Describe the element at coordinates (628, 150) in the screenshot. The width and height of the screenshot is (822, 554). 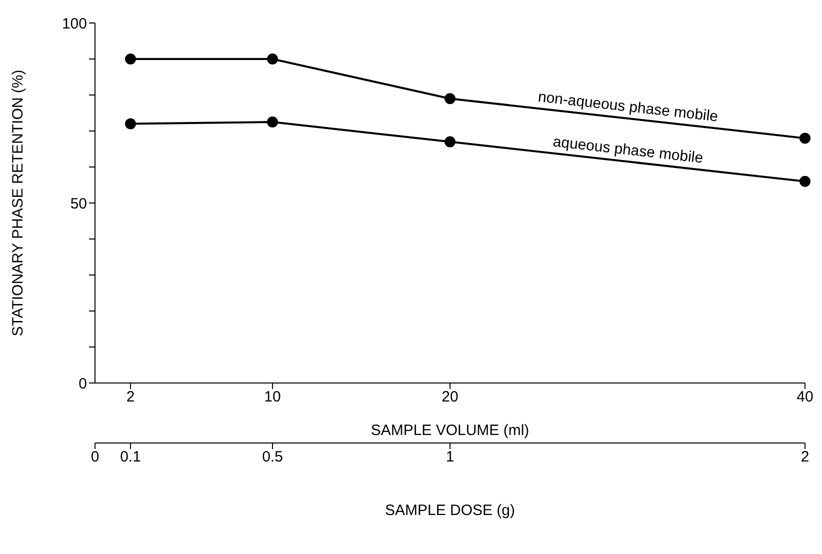
I see `text: aqueous phase mobile` at that location.